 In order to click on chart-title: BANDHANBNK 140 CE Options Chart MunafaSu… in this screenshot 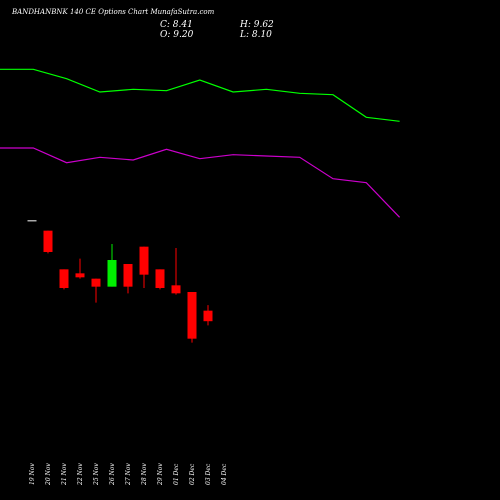, I will do `click(113, 12)`.